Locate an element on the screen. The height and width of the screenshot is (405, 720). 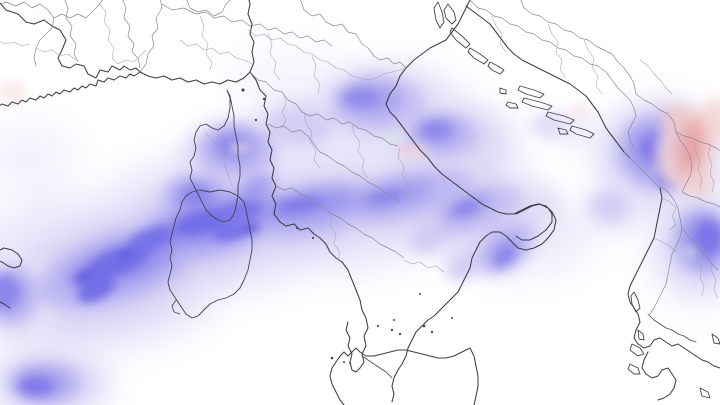
island-ustica is located at coordinates (378, 326).